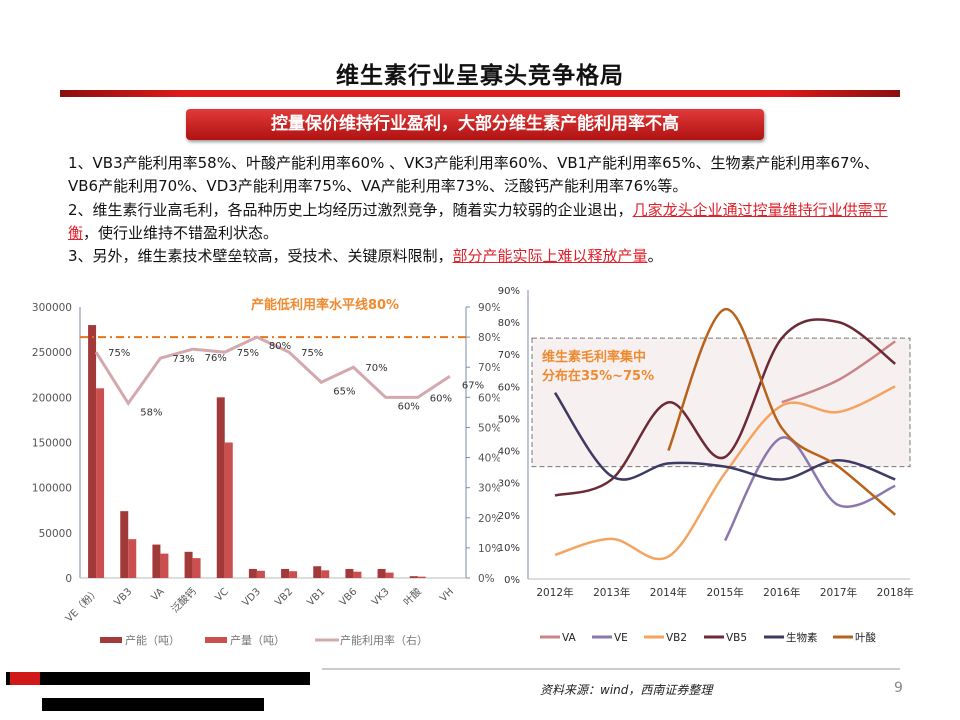 This screenshot has width=960, height=720. Describe the element at coordinates (447, 595) in the screenshot. I see `x-tick-label: VH` at that location.